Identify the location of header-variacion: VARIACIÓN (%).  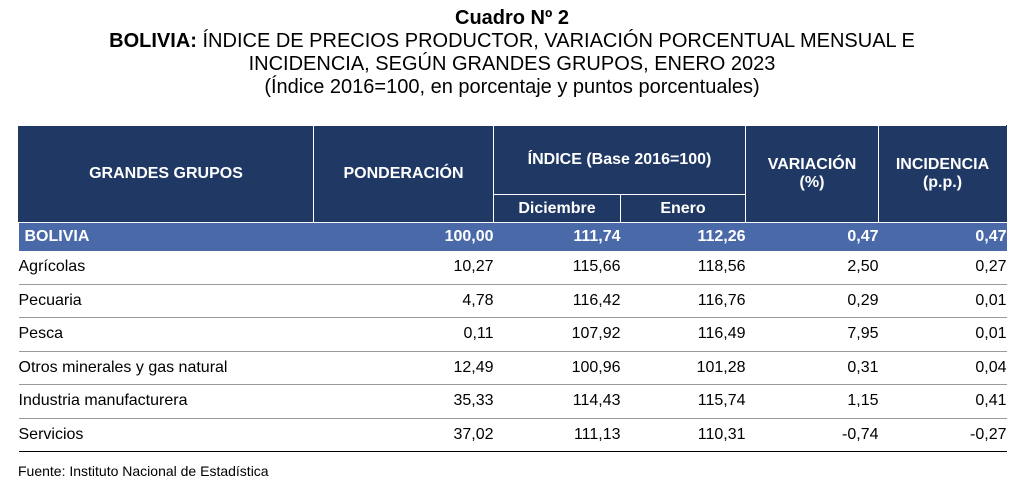
(812, 174).